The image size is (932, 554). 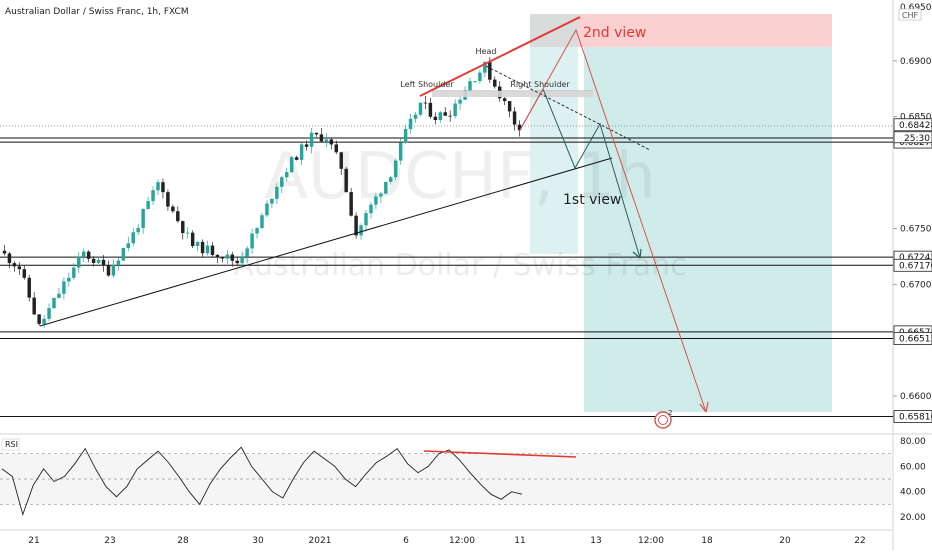 I want to click on head-label: Head, so click(x=486, y=51).